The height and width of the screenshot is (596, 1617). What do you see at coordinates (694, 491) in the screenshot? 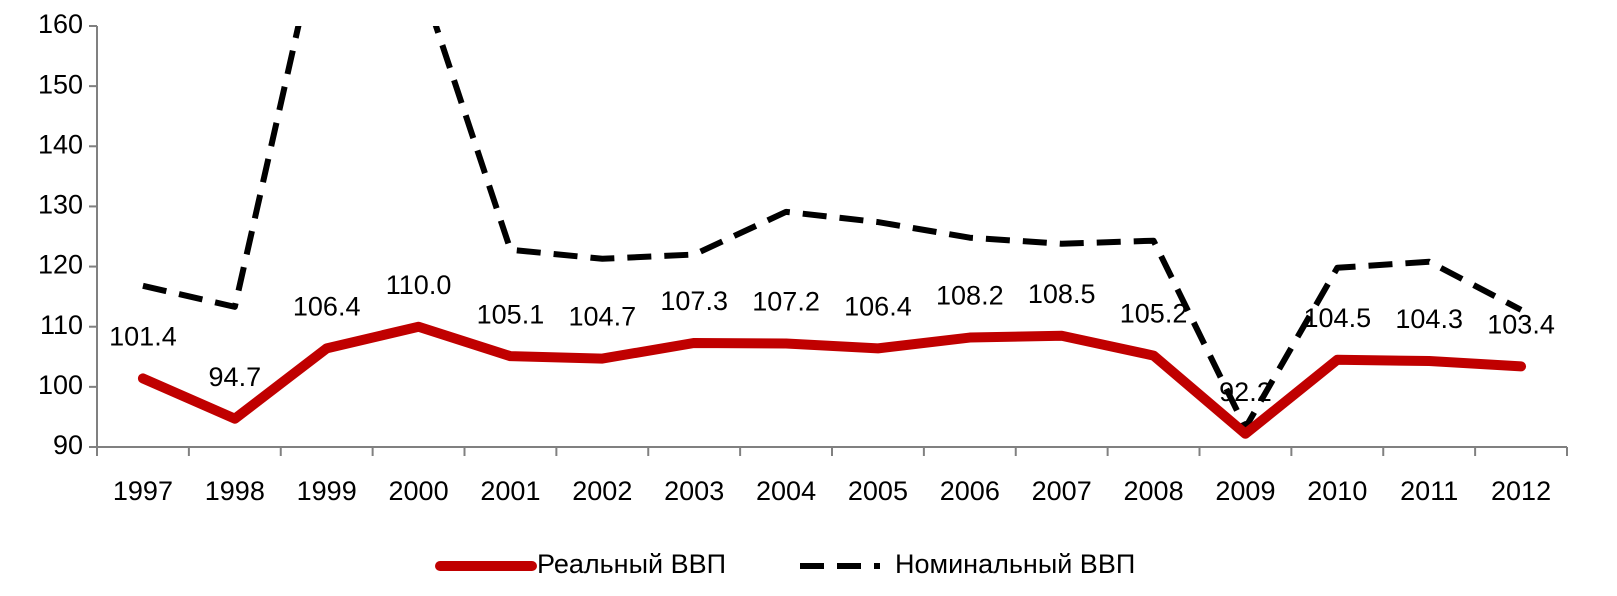
I see `x-tick-label: 2003` at bounding box center [694, 491].